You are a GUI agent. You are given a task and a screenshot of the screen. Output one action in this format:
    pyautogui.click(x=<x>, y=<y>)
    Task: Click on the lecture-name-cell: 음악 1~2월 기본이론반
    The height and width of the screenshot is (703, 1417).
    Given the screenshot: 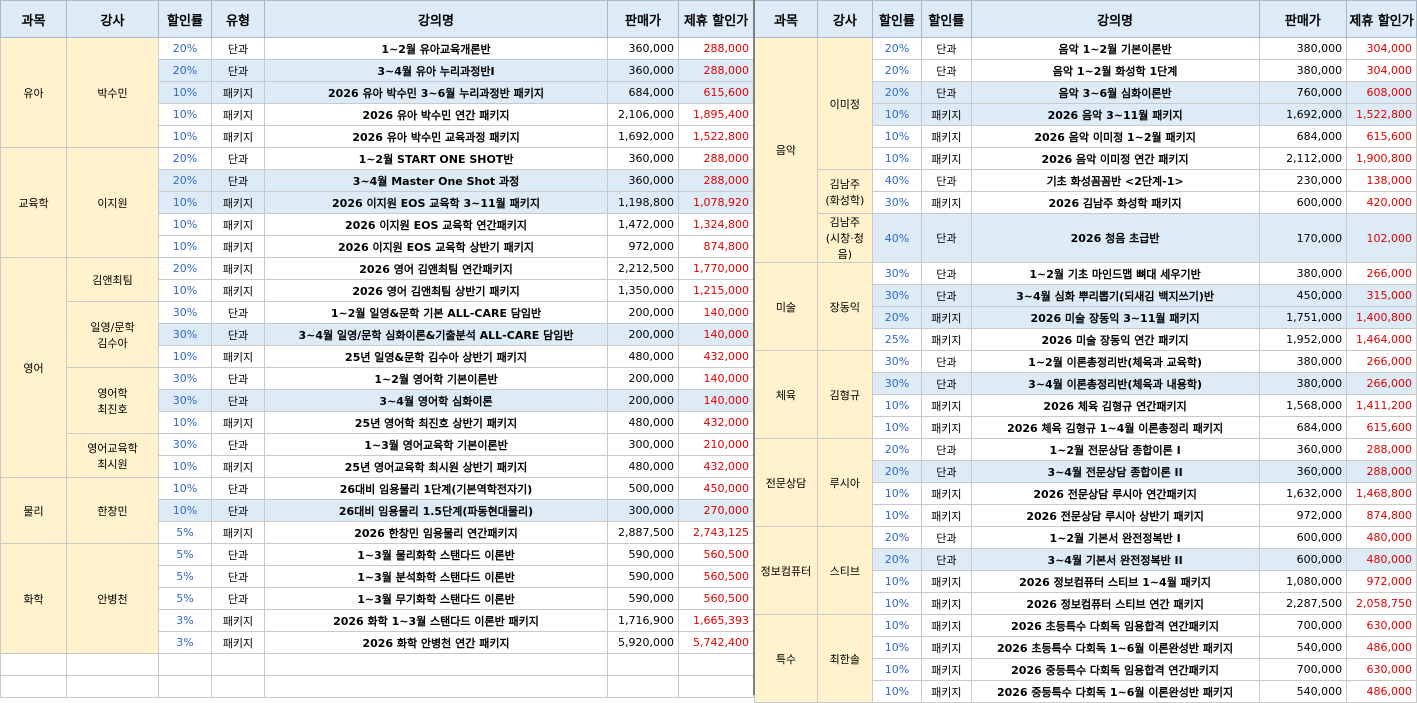 What is the action you would take?
    pyautogui.click(x=1115, y=48)
    